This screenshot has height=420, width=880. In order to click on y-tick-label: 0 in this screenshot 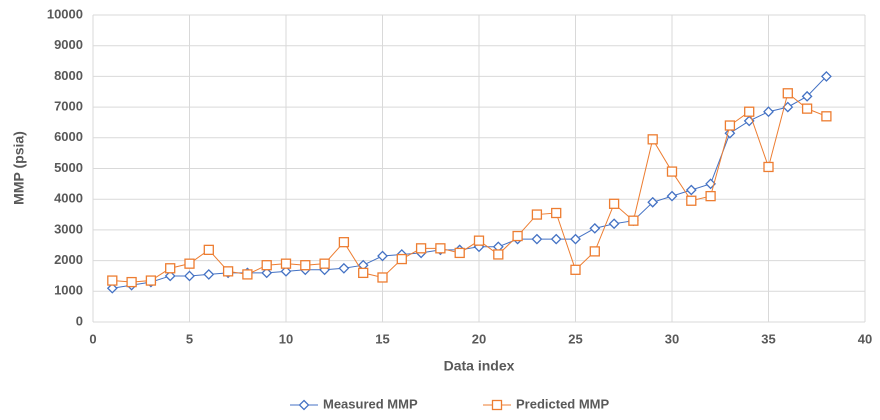, I will do `click(79, 320)`.